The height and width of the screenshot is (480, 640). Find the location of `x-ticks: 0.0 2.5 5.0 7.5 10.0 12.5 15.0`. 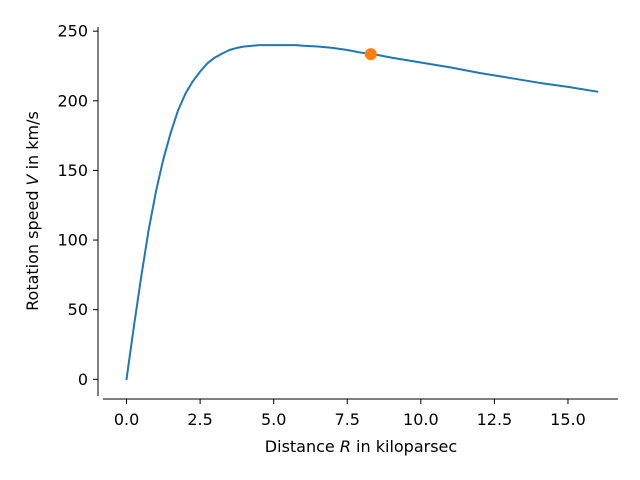

x-ticks: 0.0 2.5 5.0 7.5 10.0 12.5 15.0 is located at coordinates (350, 414).